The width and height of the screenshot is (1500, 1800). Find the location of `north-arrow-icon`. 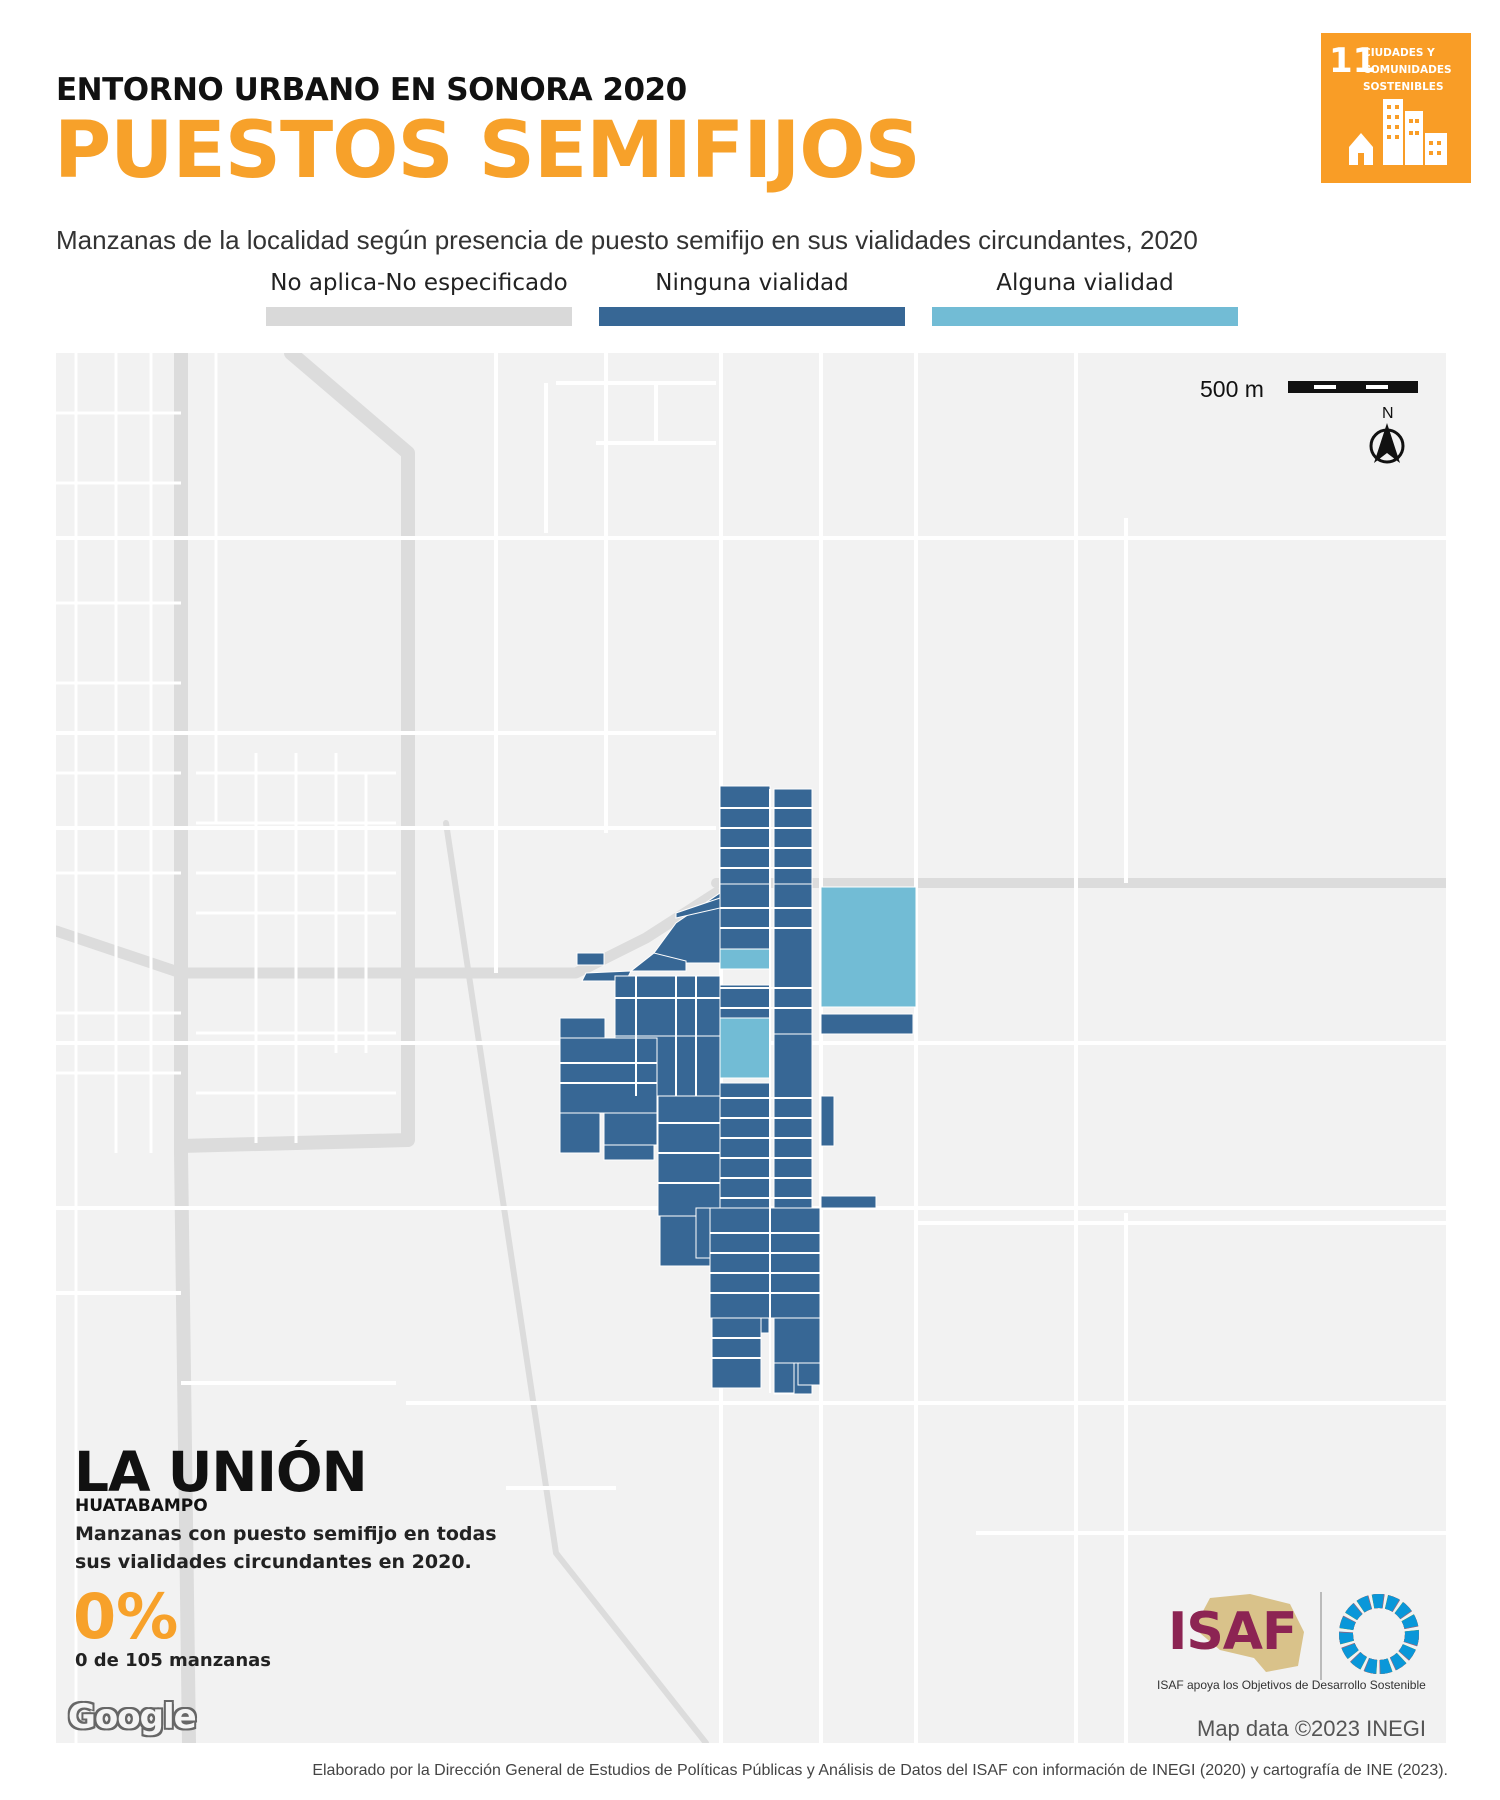

north-arrow-icon is located at coordinates (1387, 443).